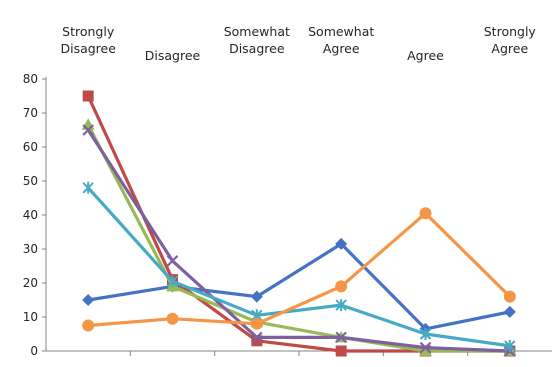  Describe the element at coordinates (30, 317) in the screenshot. I see `y-tick-label: 10` at that location.